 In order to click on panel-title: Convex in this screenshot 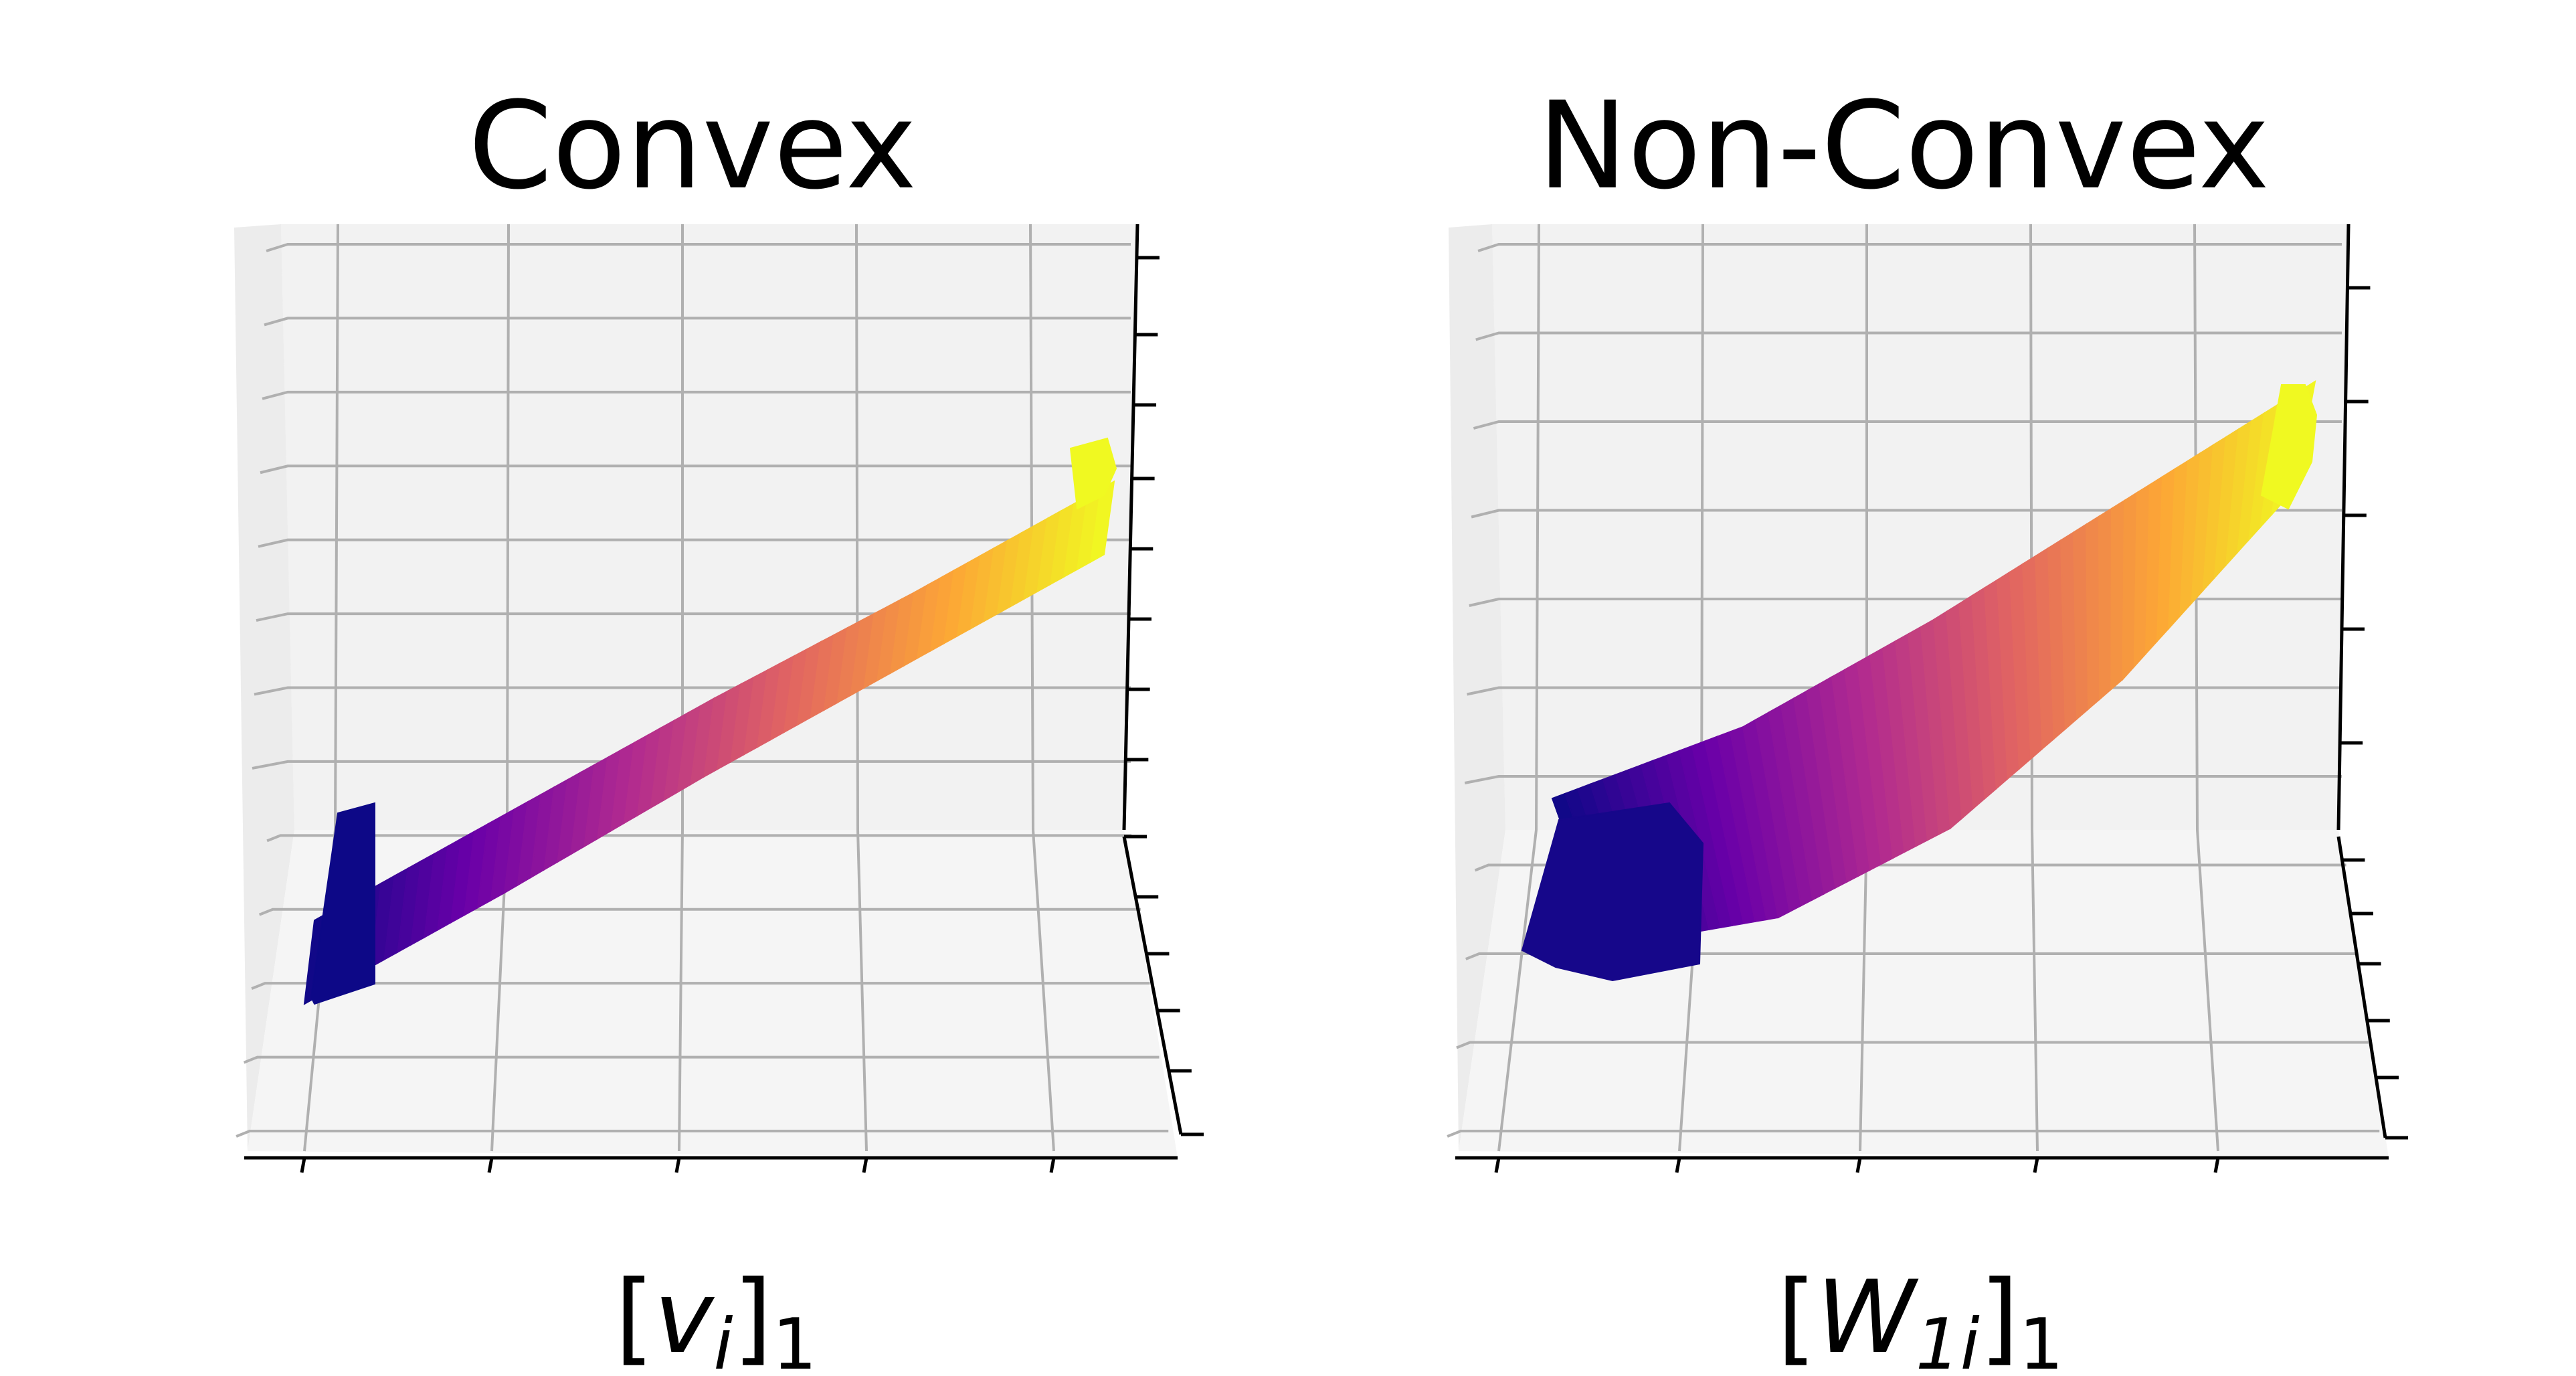, I will do `click(692, 146)`.